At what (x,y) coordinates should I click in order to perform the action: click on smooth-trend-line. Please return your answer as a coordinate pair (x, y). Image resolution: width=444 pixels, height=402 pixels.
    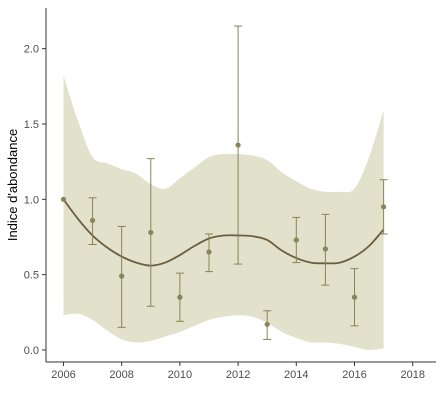
    Looking at the image, I should click on (223, 232).